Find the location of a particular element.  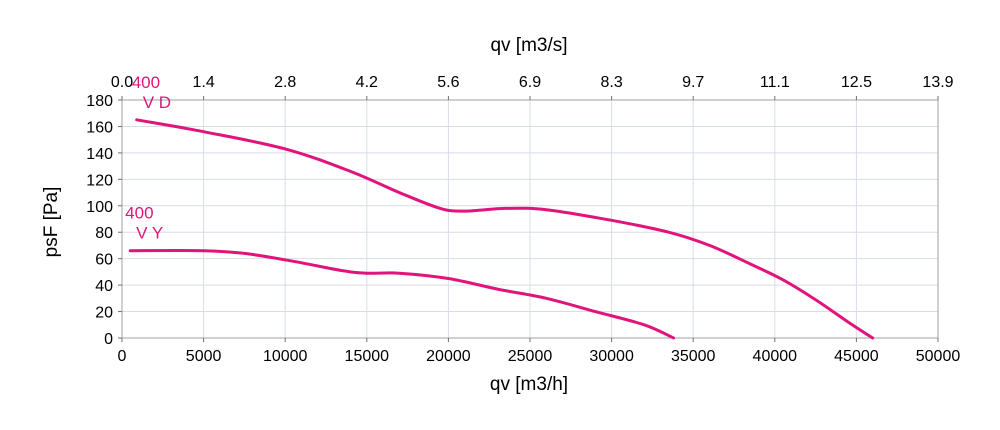

x2-axis-ticks: 0.0 1.4 2.8 4.2 5.6 6.9 8.3 9.7 11.1 12.5 13.9 is located at coordinates (532, 87).